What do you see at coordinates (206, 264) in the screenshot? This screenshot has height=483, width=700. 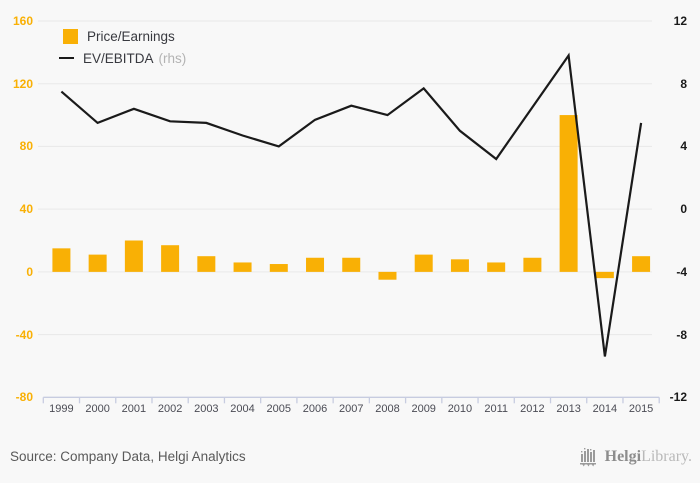 I see `bar-2003` at bounding box center [206, 264].